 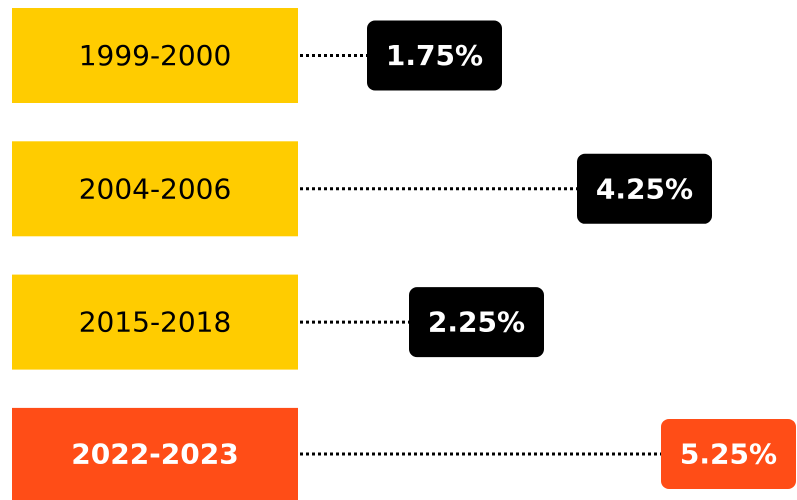 I want to click on category-label: 2015-2018, so click(x=155, y=322).